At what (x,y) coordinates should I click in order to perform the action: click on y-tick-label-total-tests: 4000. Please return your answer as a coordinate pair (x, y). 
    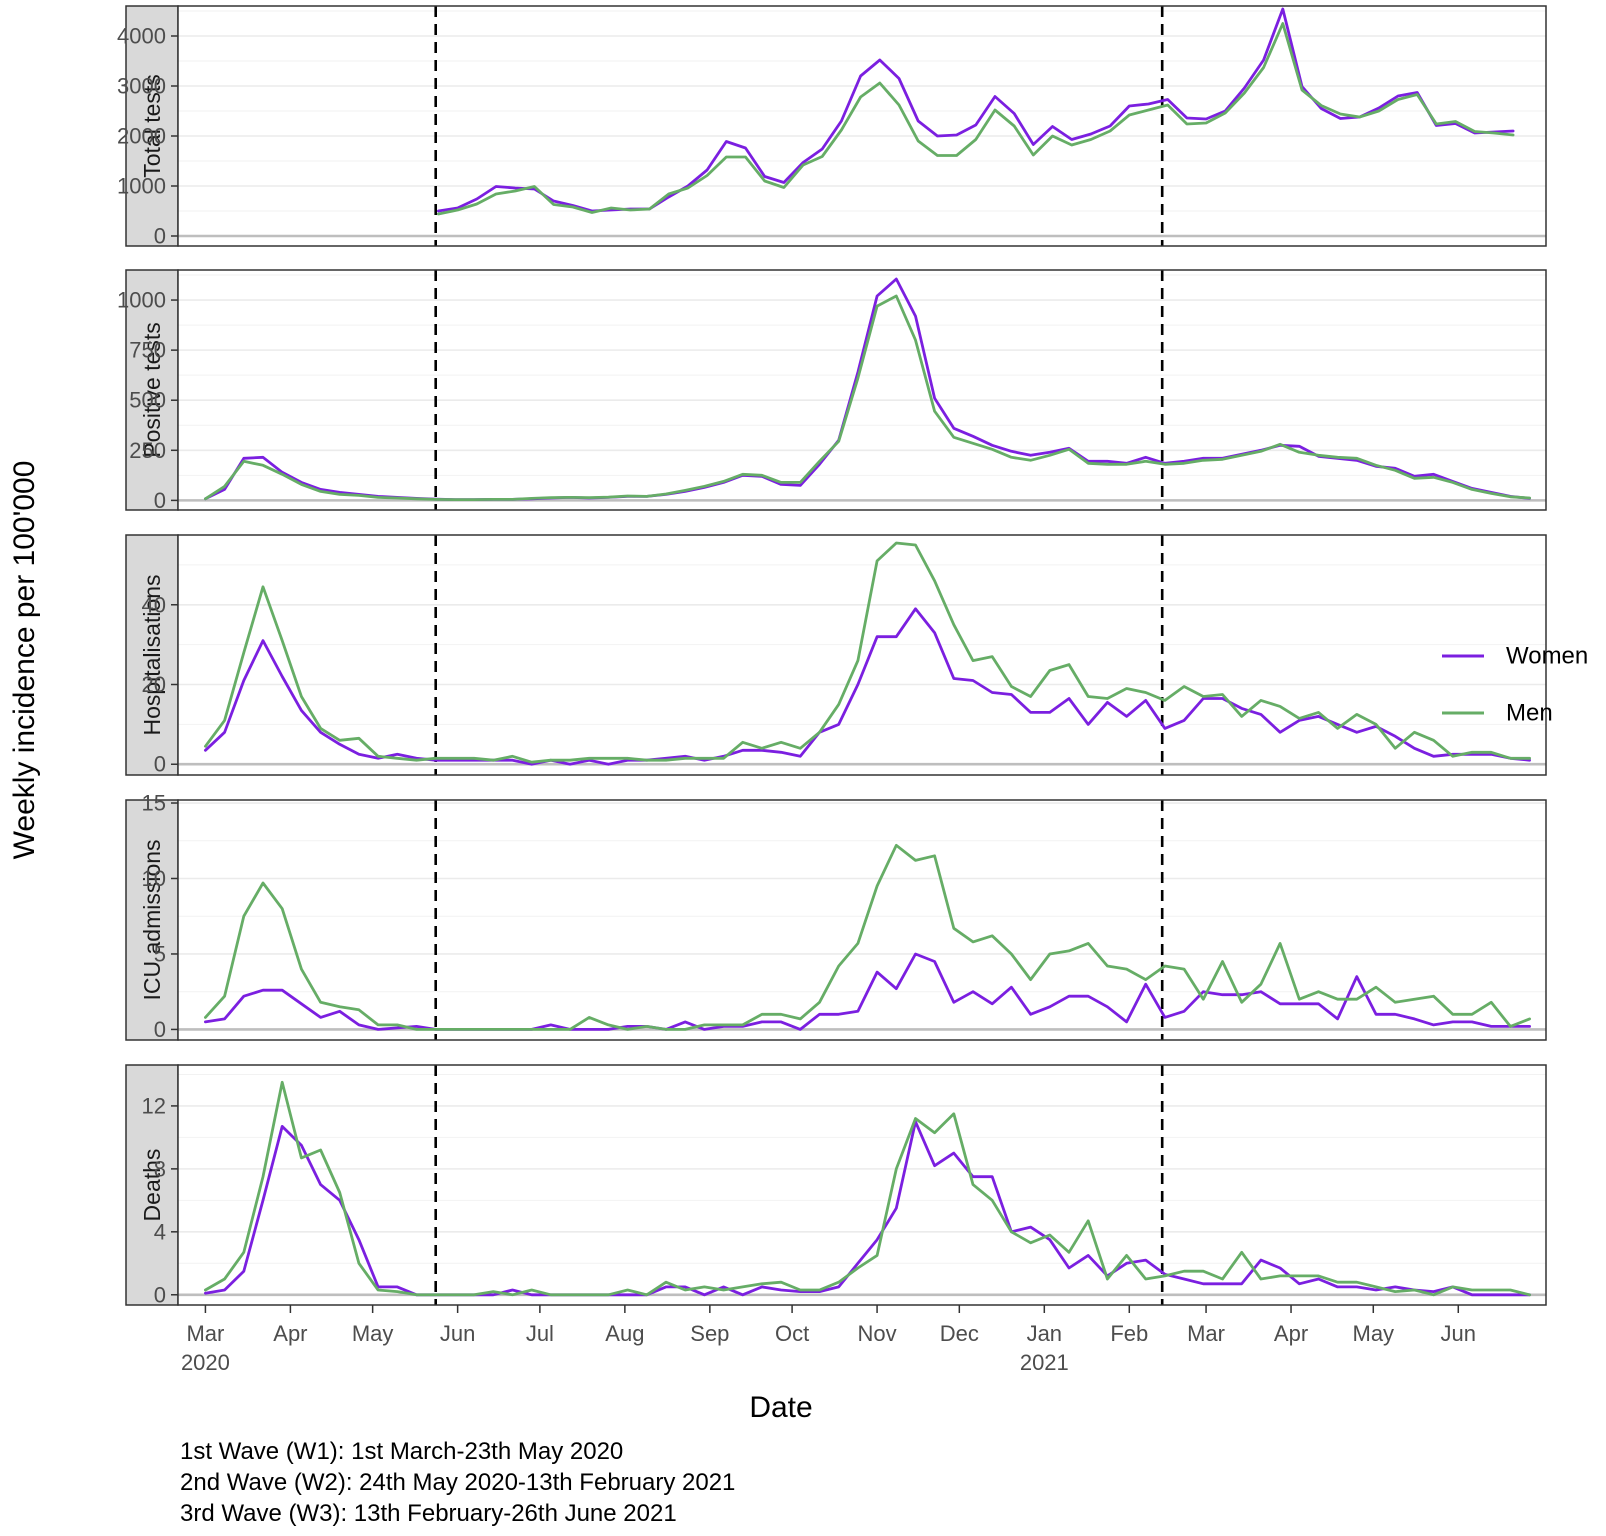
    Looking at the image, I should click on (141, 36).